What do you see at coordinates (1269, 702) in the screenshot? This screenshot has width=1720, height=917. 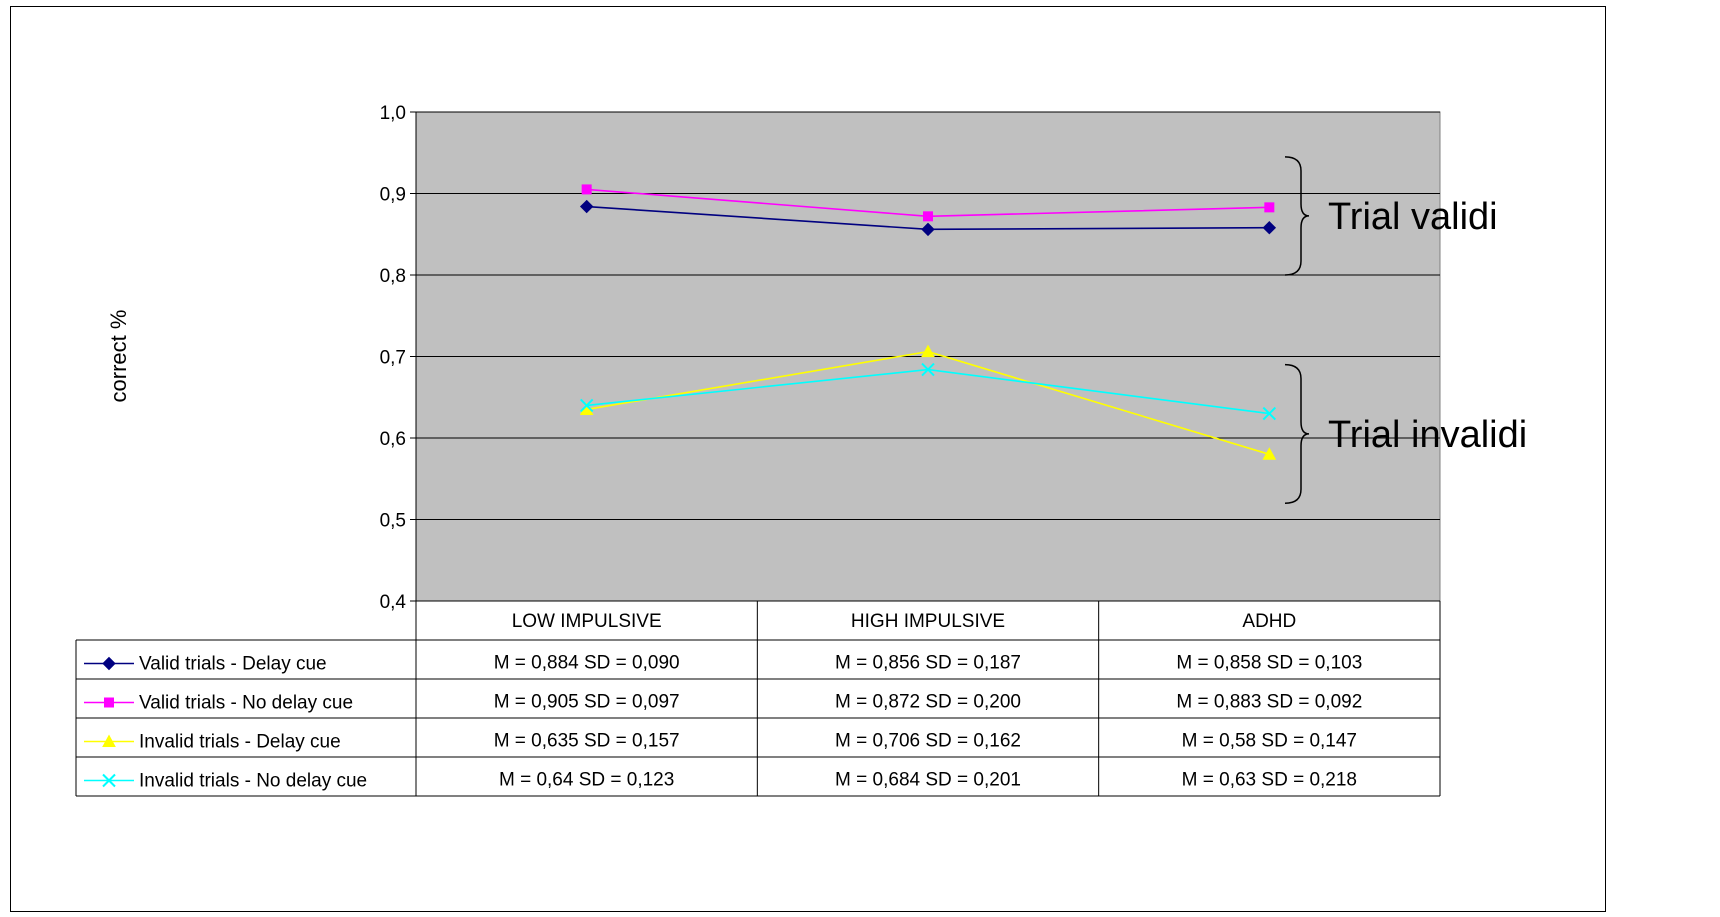 I see `table-cell: M = 0,883 SD = 0,092` at bounding box center [1269, 702].